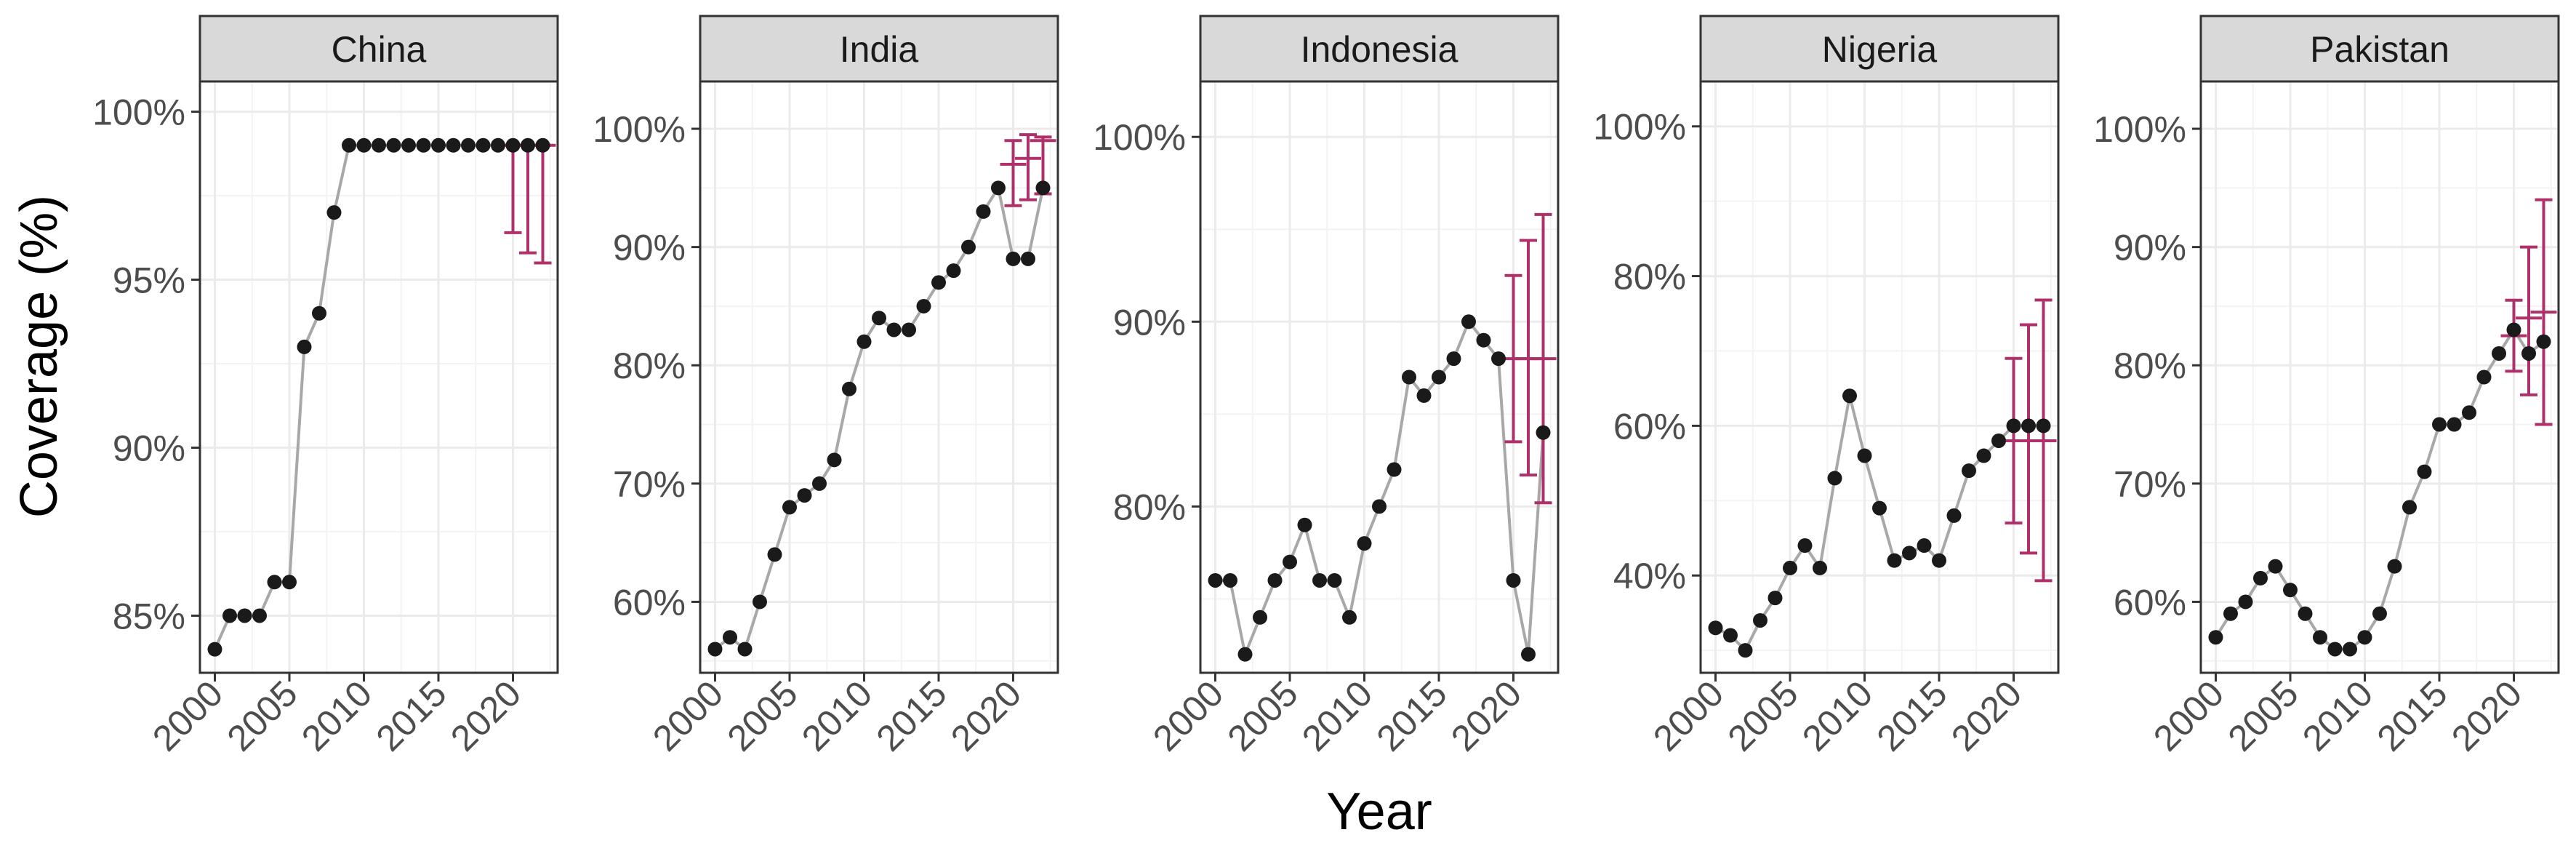 The width and height of the screenshot is (2576, 859). What do you see at coordinates (149, 616) in the screenshot?
I see `y-tick-label: 85%` at bounding box center [149, 616].